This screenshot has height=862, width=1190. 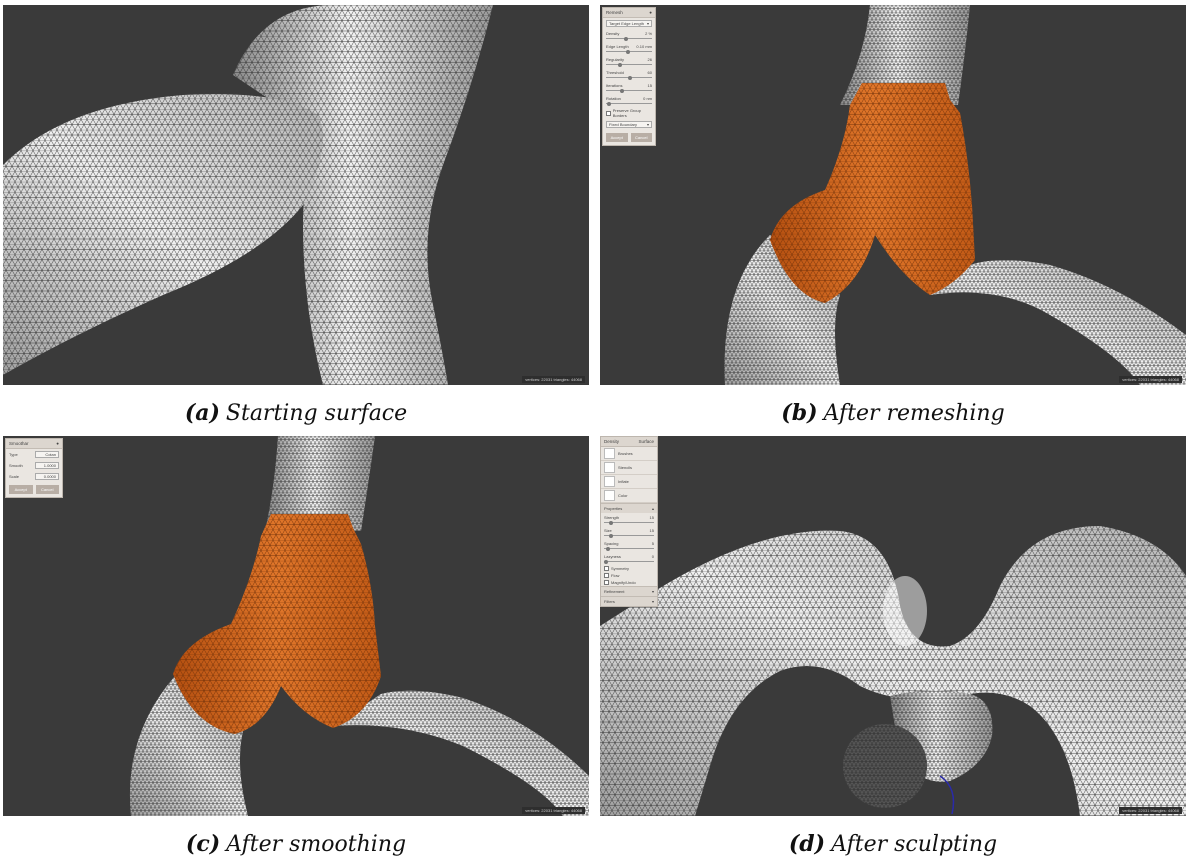 I want to click on symmetry-checkbox: Symmetry, so click(x=629, y=568).